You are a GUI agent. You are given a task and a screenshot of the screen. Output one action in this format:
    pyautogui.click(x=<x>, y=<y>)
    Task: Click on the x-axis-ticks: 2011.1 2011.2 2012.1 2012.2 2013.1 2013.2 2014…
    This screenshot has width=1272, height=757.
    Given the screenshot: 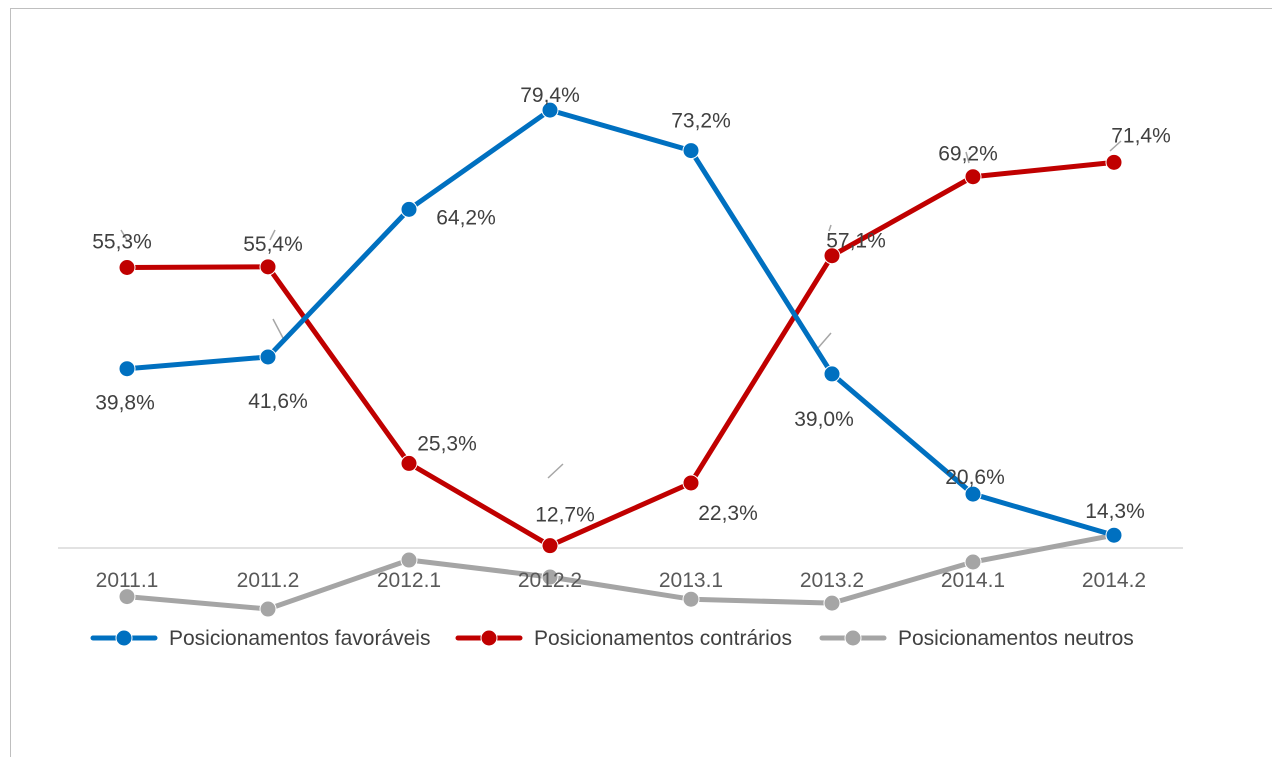 What is the action you would take?
    pyautogui.click(x=621, y=580)
    